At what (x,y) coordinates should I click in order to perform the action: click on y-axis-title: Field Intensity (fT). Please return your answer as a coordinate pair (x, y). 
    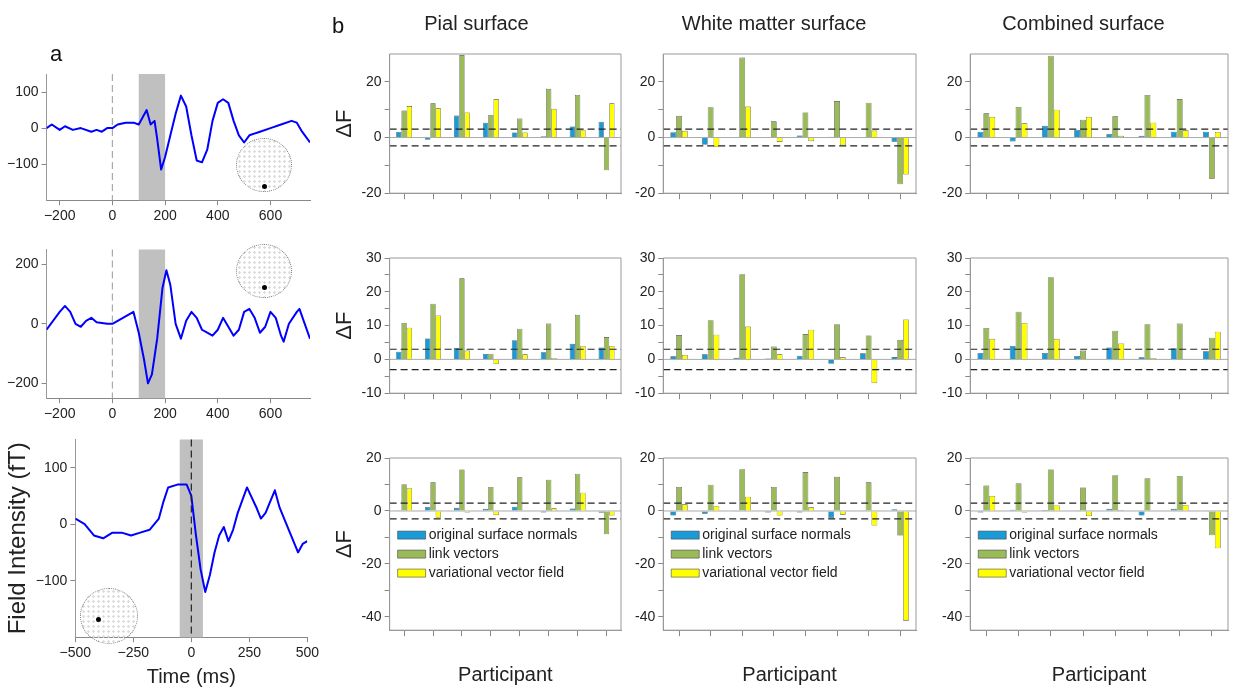
    Looking at the image, I should click on (17, 538).